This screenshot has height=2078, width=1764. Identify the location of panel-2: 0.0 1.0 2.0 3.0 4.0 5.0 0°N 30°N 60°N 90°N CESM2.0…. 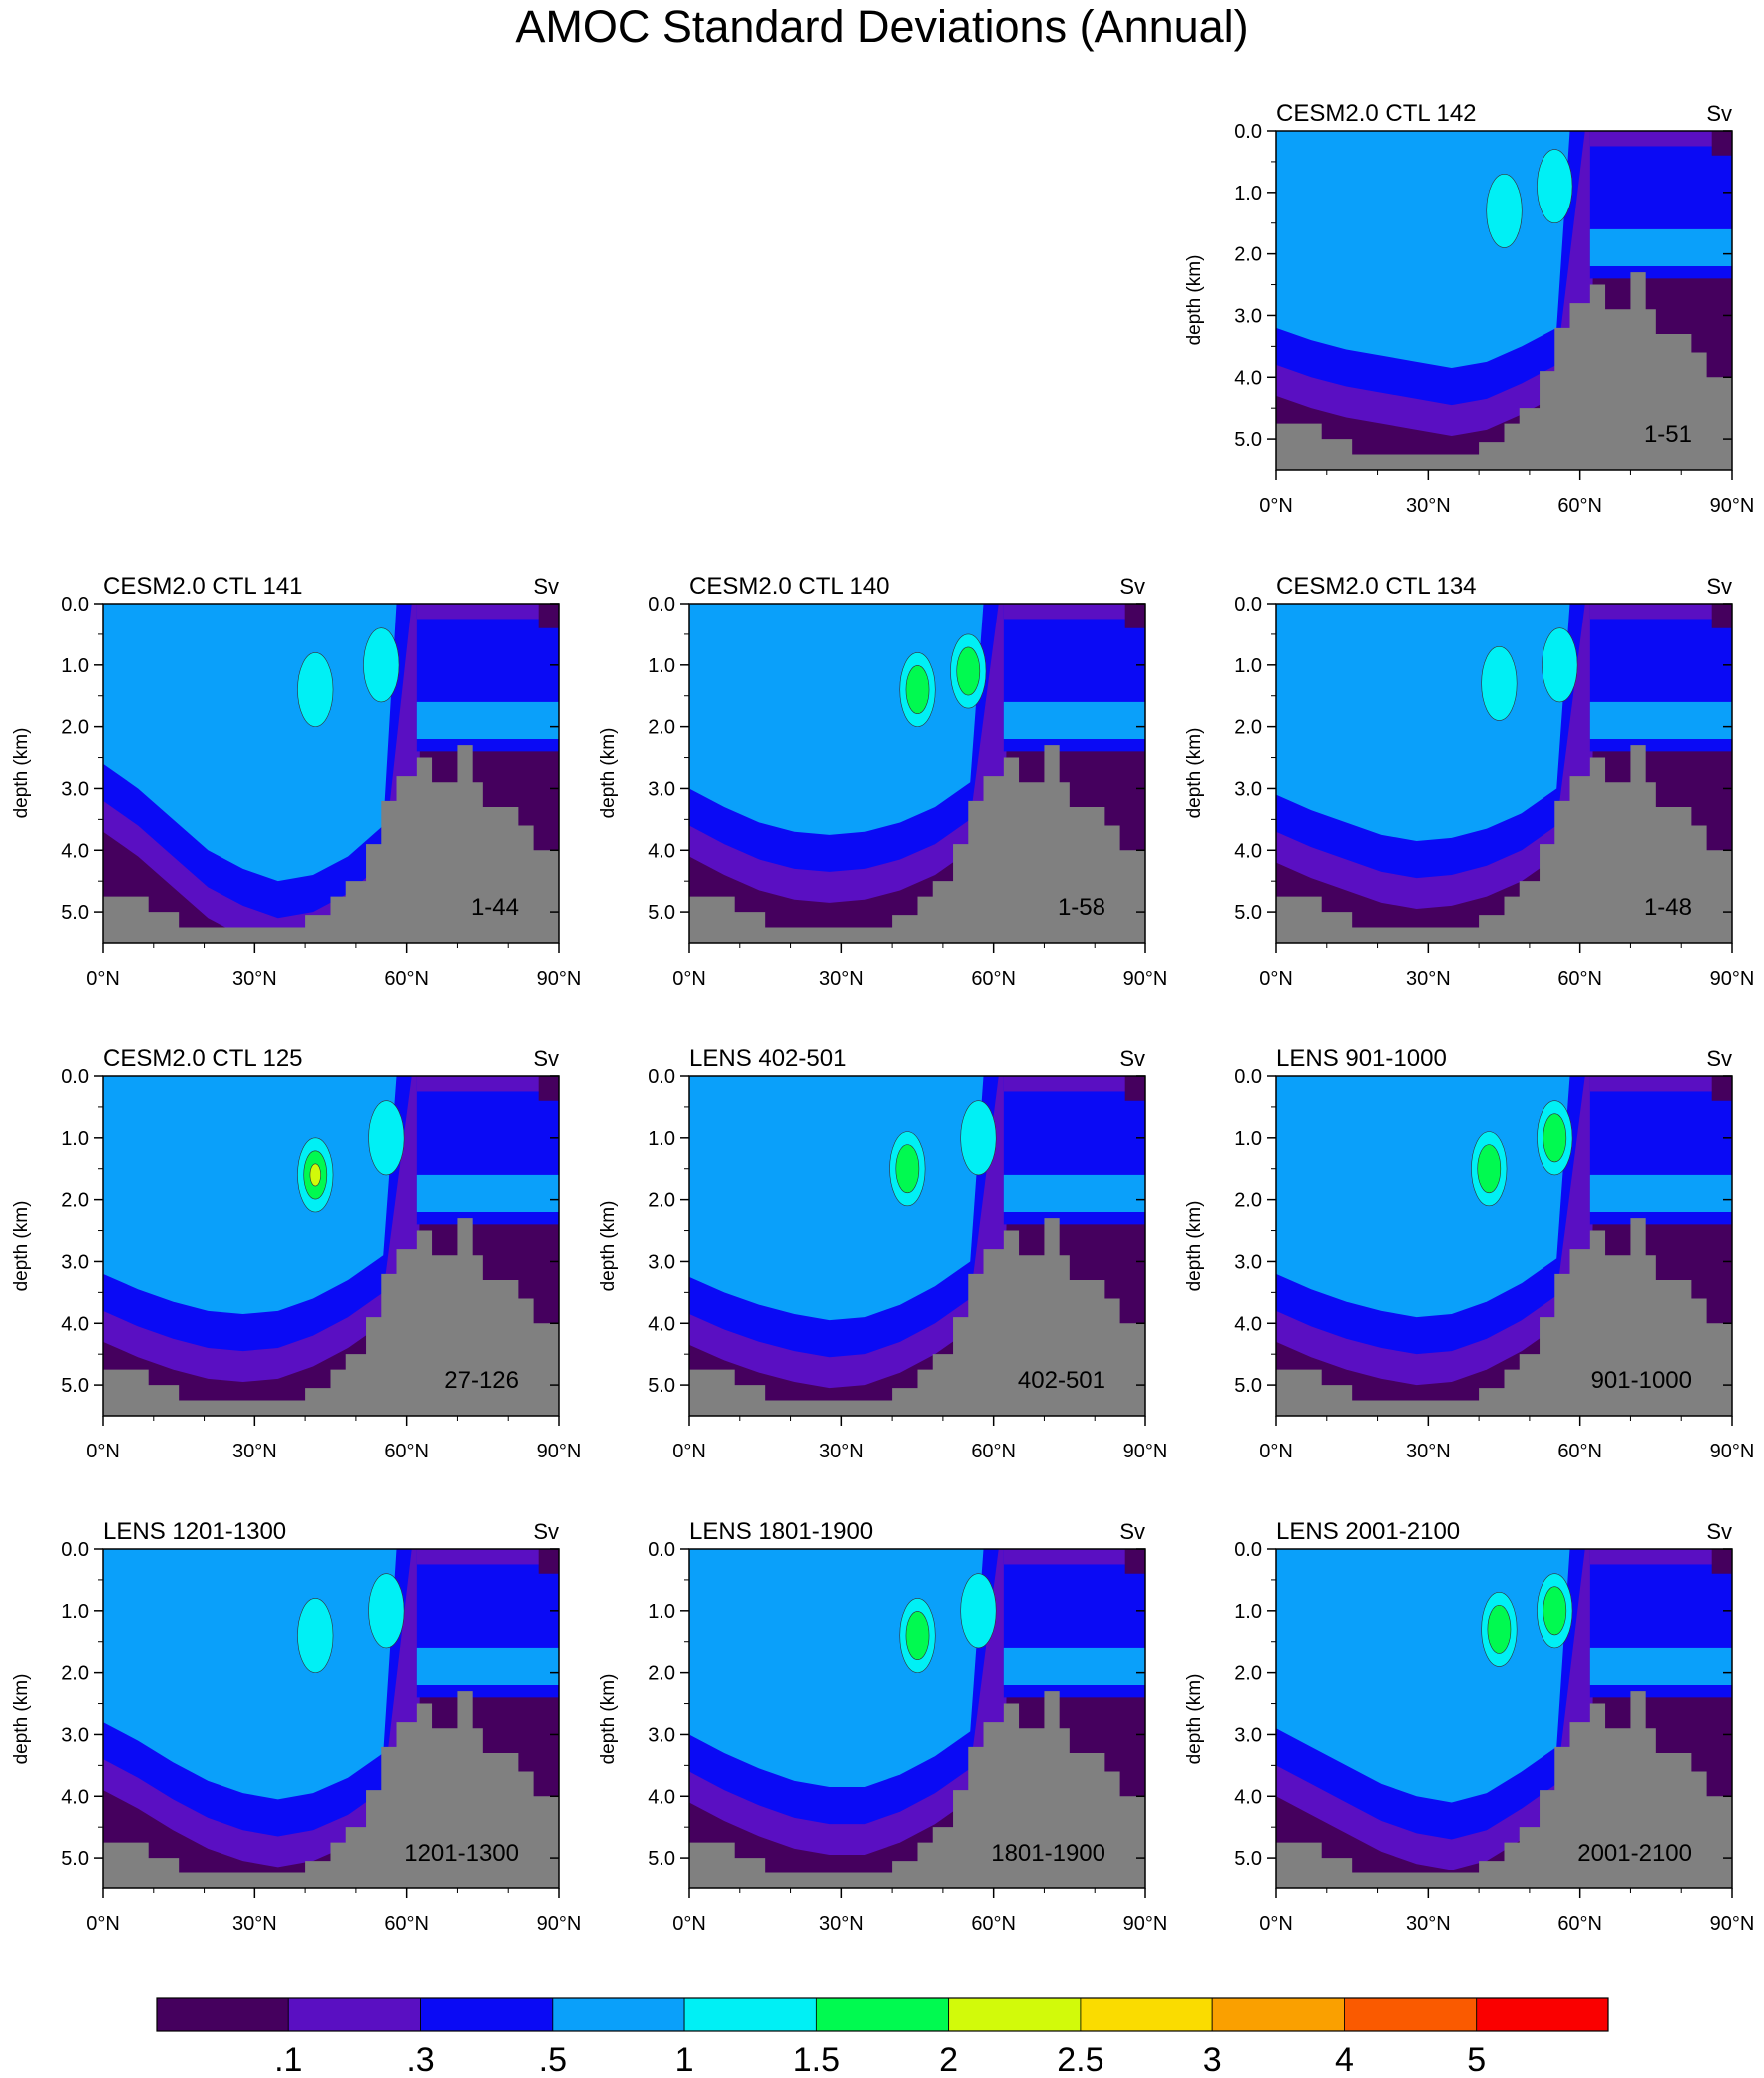
(296, 781).